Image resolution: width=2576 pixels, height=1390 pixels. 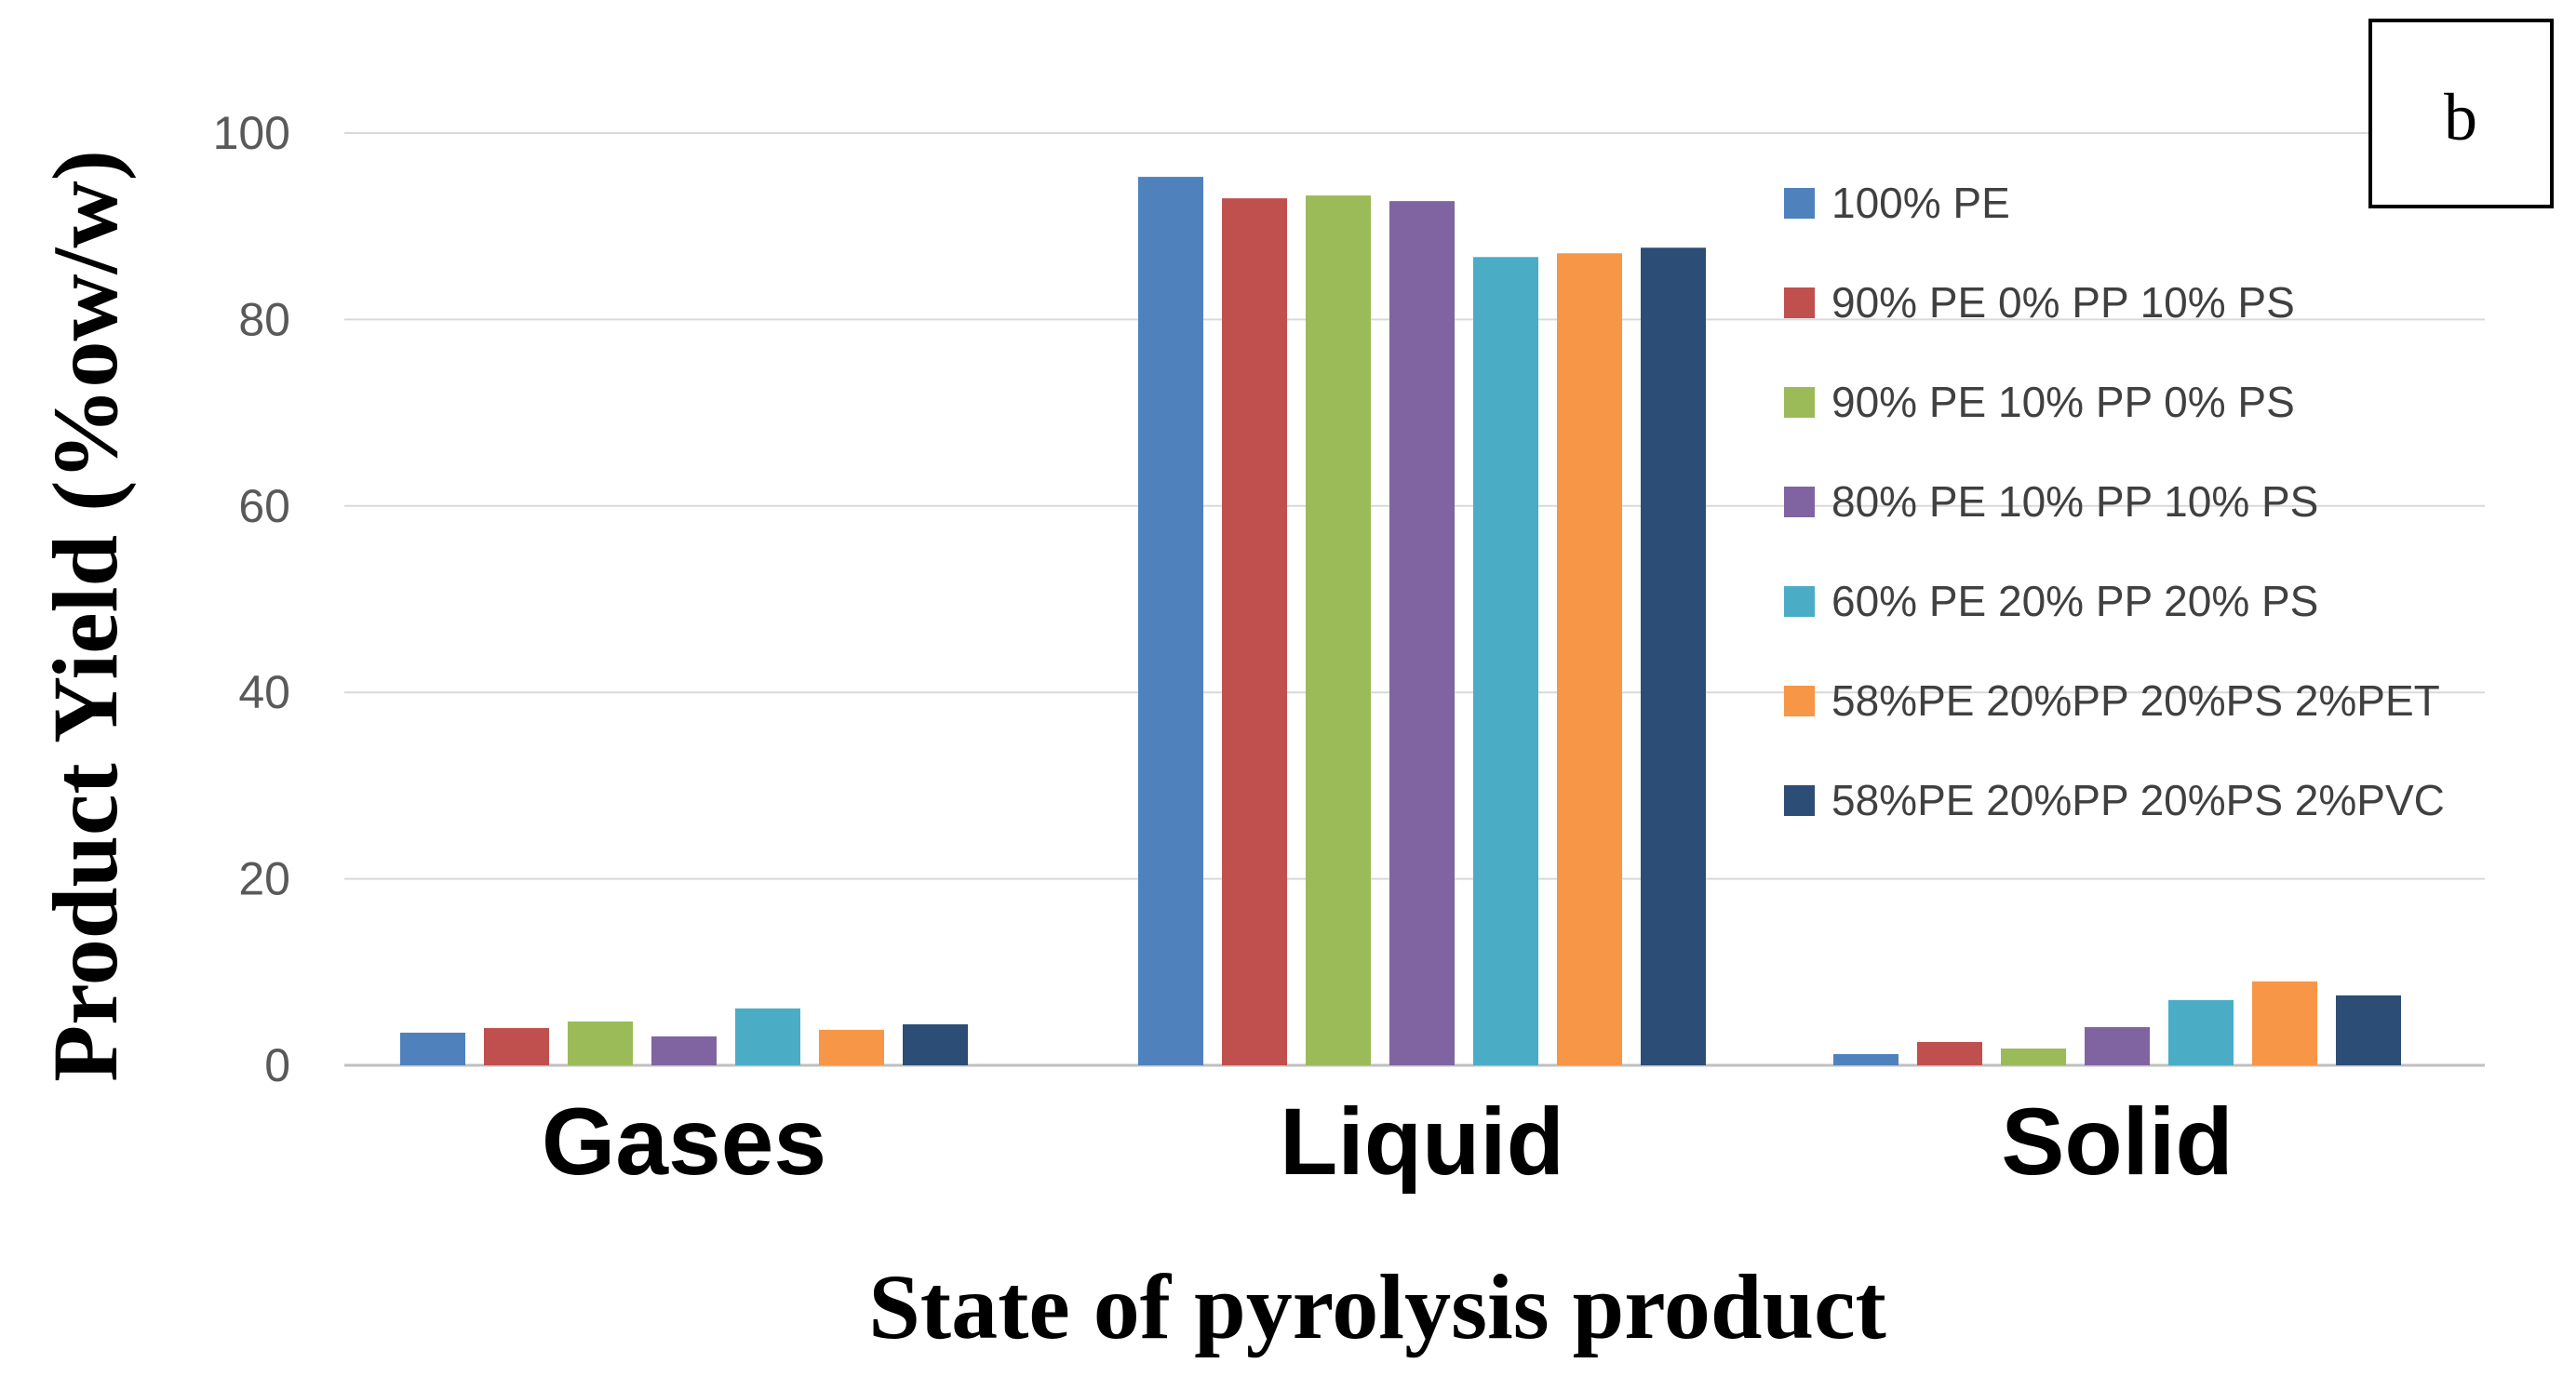 What do you see at coordinates (2460, 117) in the screenshot?
I see `panel-label: b` at bounding box center [2460, 117].